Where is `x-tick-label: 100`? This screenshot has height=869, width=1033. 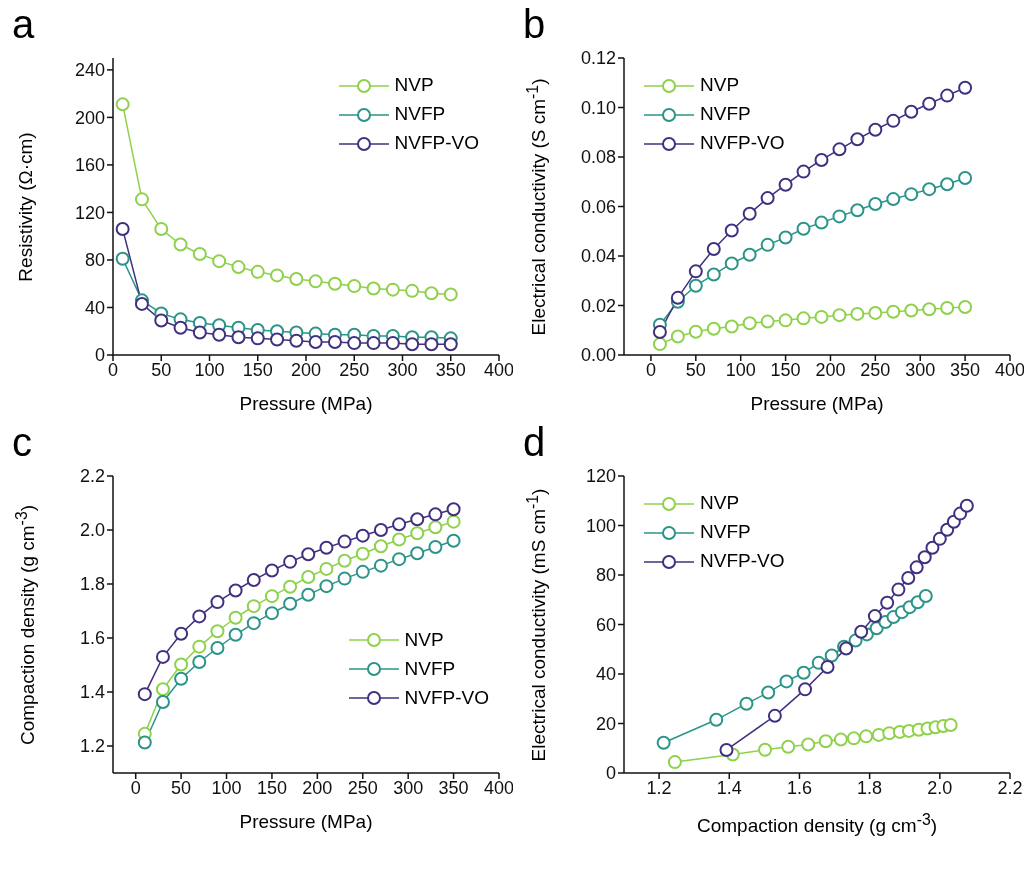 x-tick-label: 100 is located at coordinates (209, 369).